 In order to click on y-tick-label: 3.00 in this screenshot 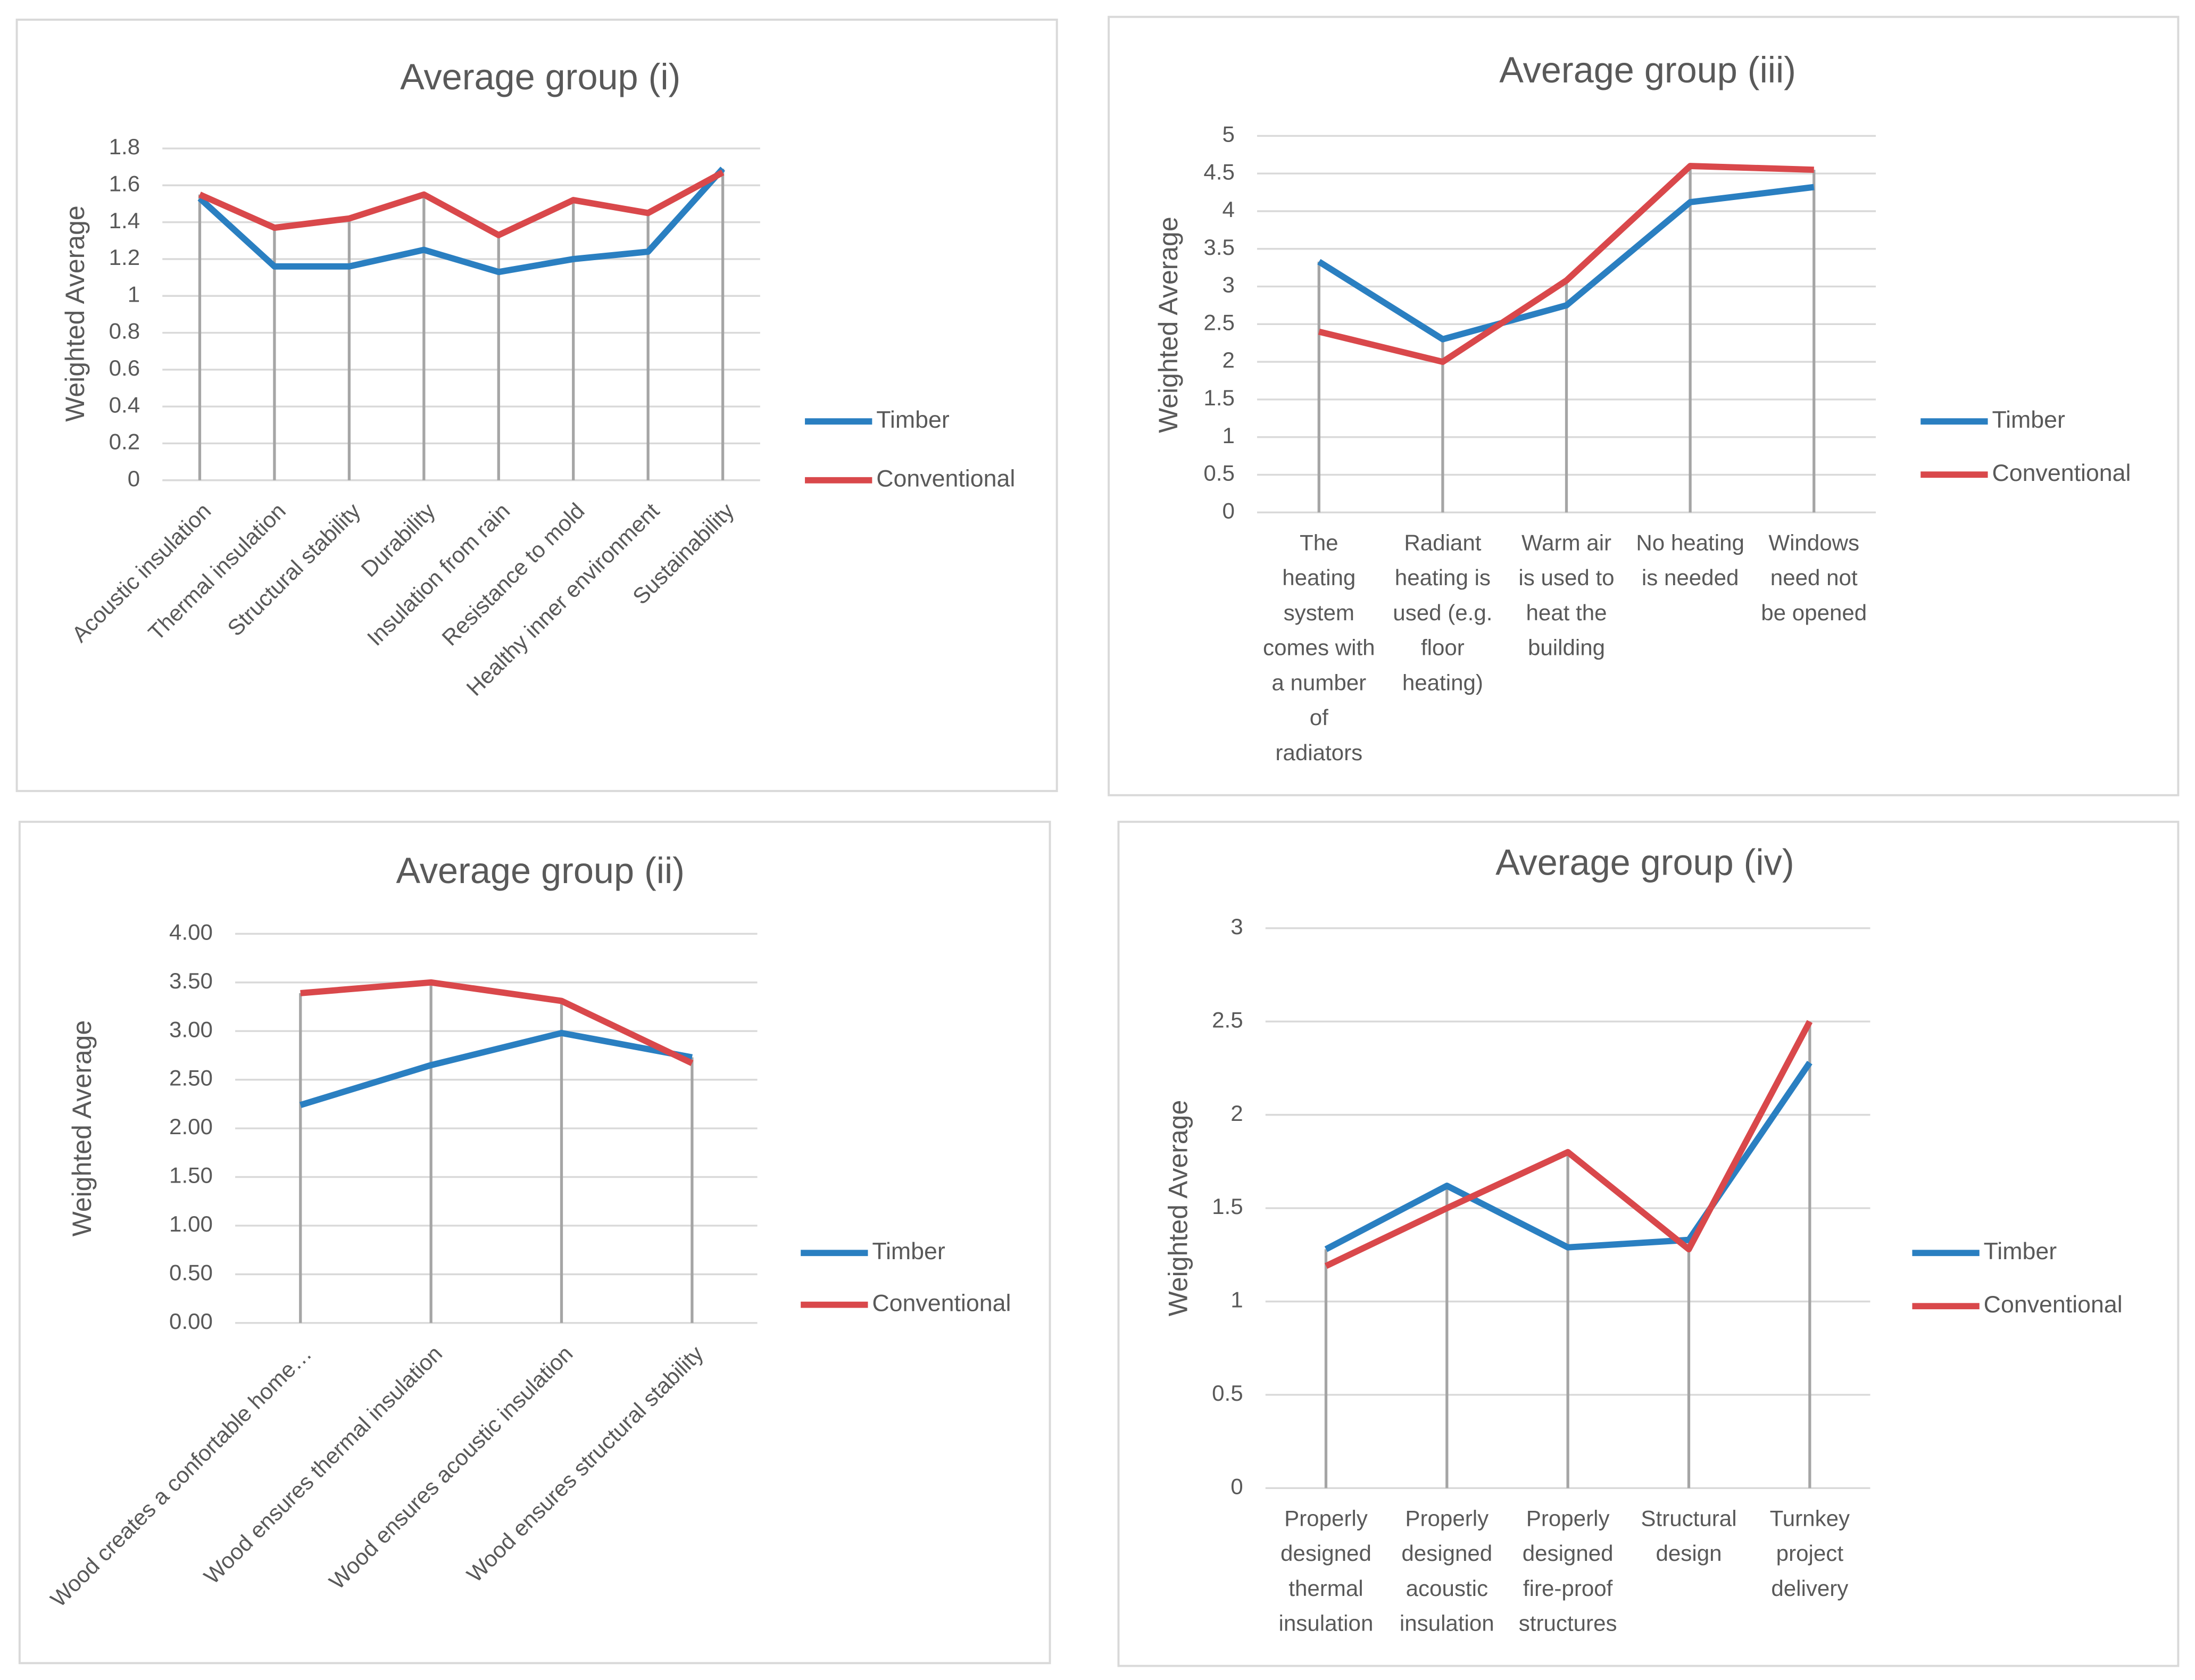, I will do `click(191, 1029)`.